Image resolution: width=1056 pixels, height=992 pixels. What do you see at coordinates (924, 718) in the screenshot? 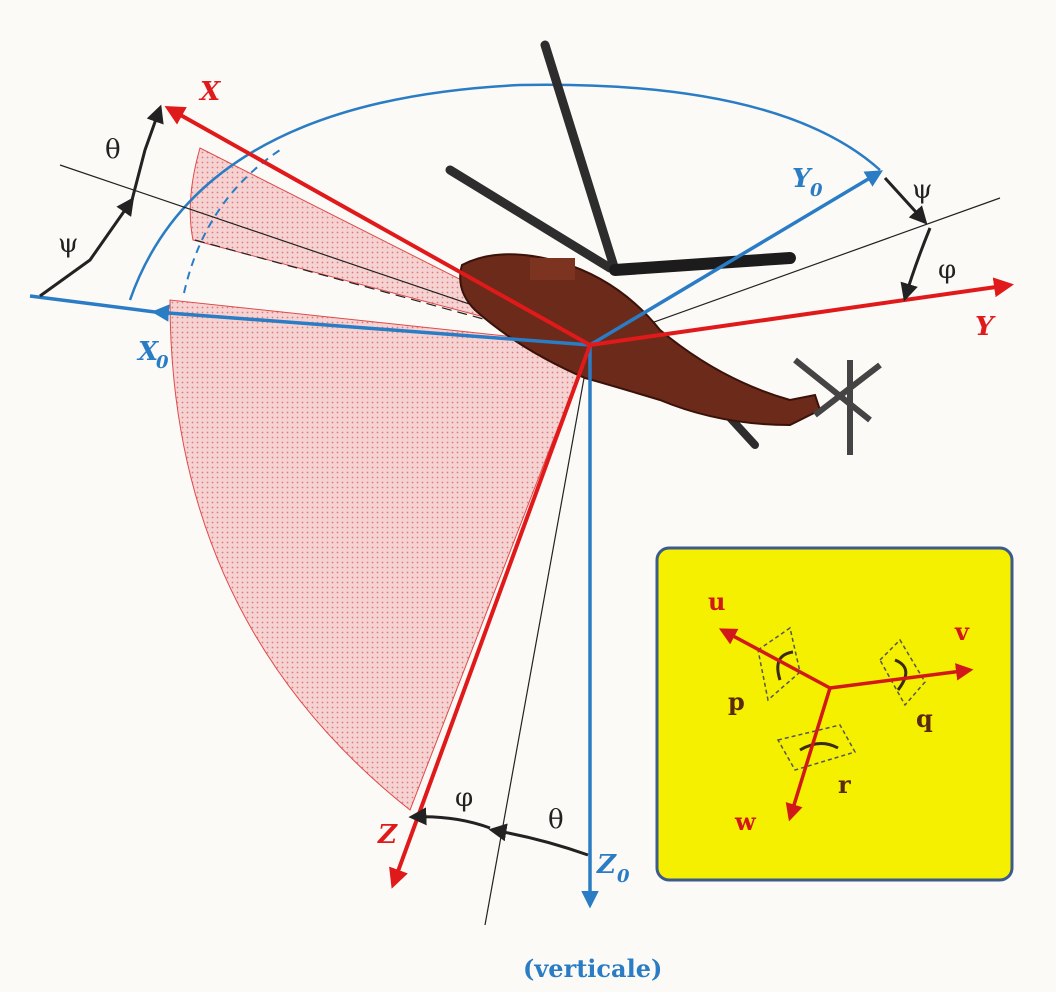
I see `inset-label-q: q` at bounding box center [924, 718].